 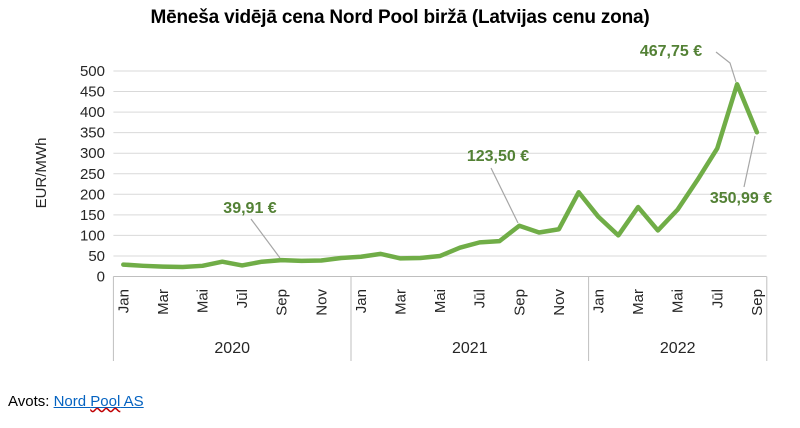 What do you see at coordinates (29, 401) in the screenshot?
I see `source-label: Avots:` at bounding box center [29, 401].